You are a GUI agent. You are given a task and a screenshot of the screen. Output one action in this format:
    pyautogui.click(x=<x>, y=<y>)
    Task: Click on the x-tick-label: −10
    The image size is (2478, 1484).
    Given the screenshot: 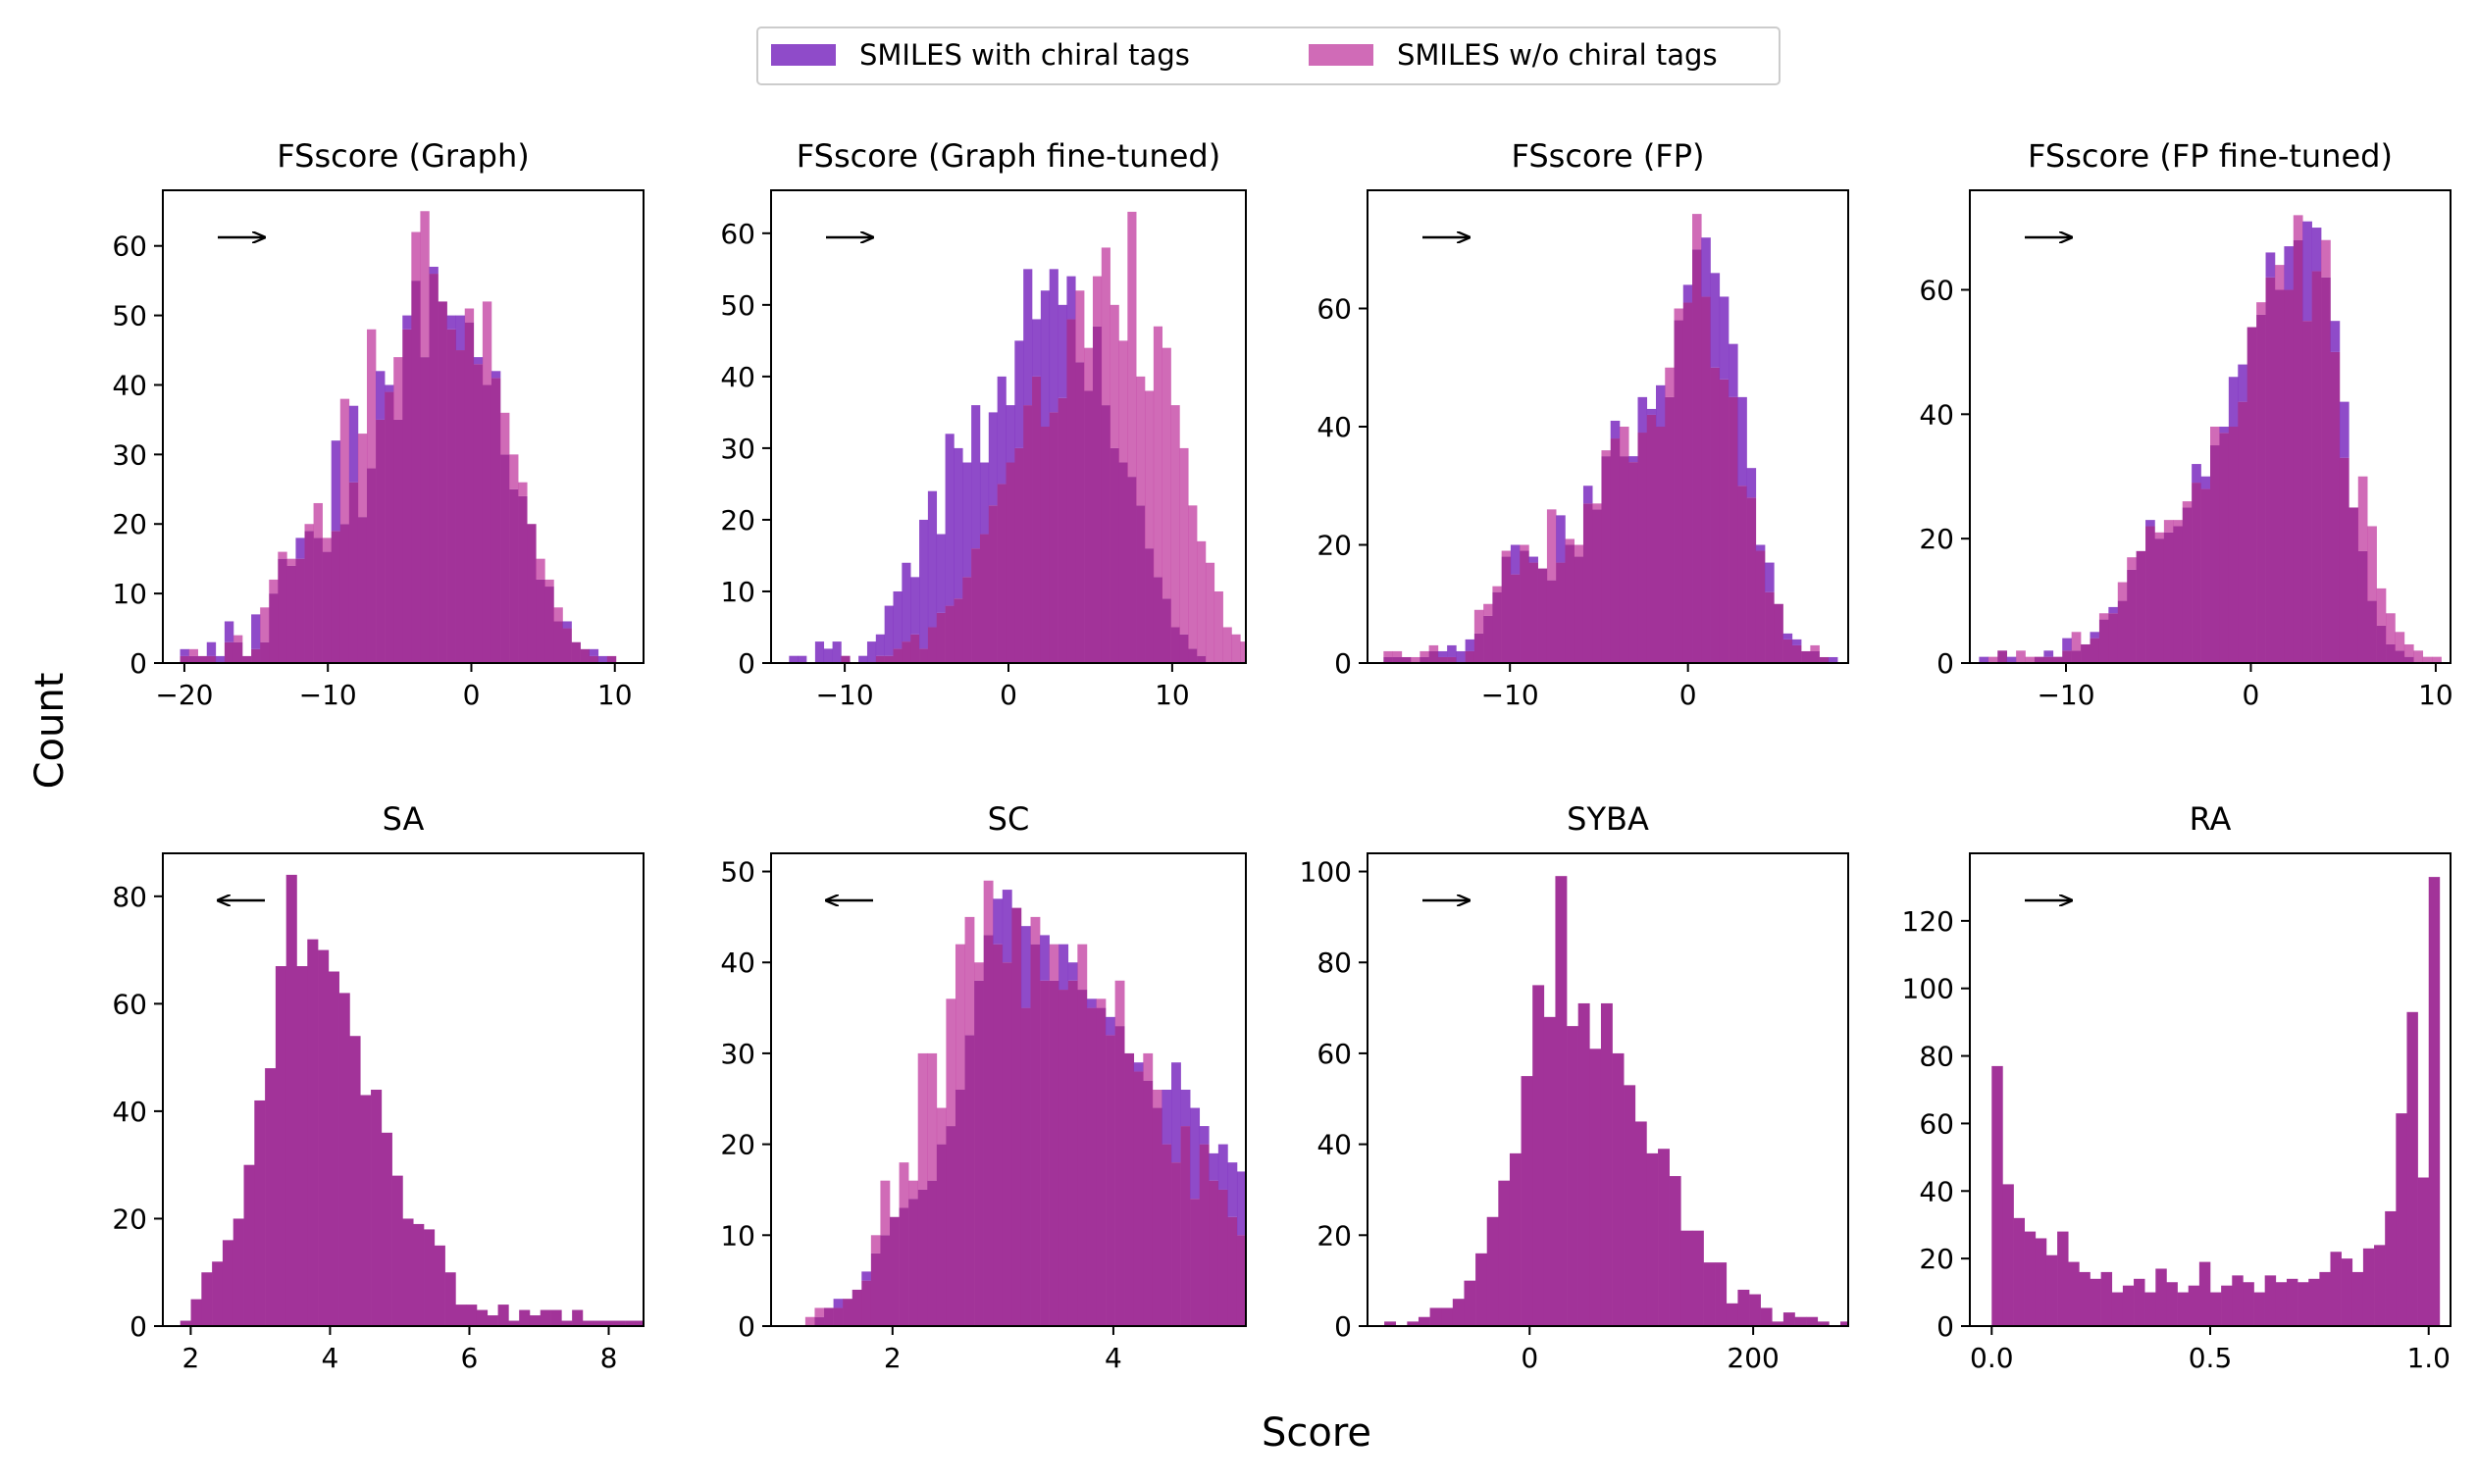 What is the action you would take?
    pyautogui.click(x=1510, y=695)
    